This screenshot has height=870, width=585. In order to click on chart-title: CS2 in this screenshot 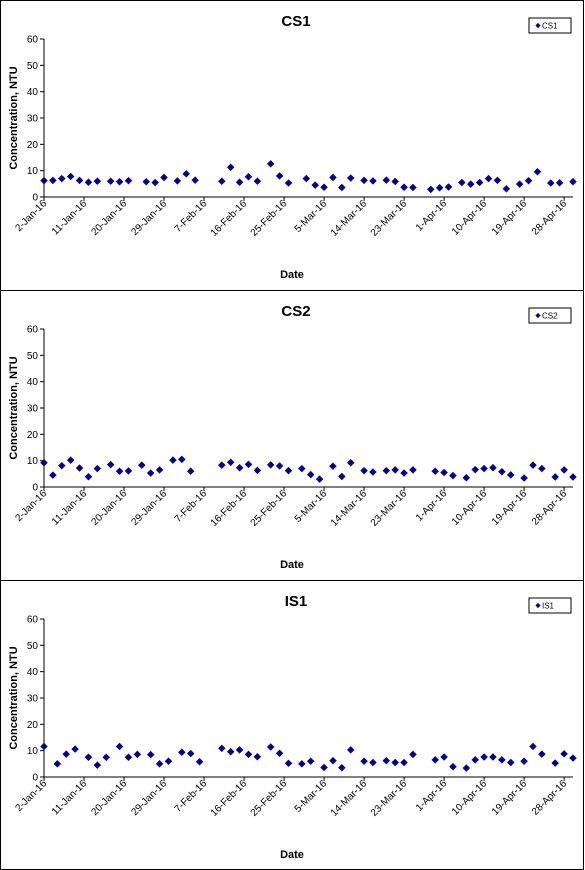, I will do `click(295, 311)`.